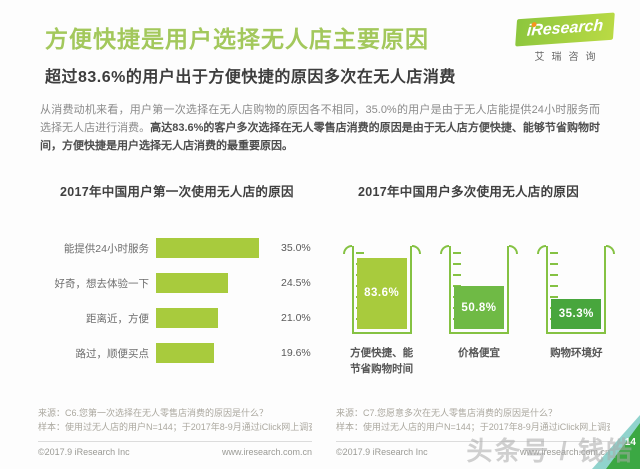  I want to click on beaker-fill: 50.8%, so click(478, 307).